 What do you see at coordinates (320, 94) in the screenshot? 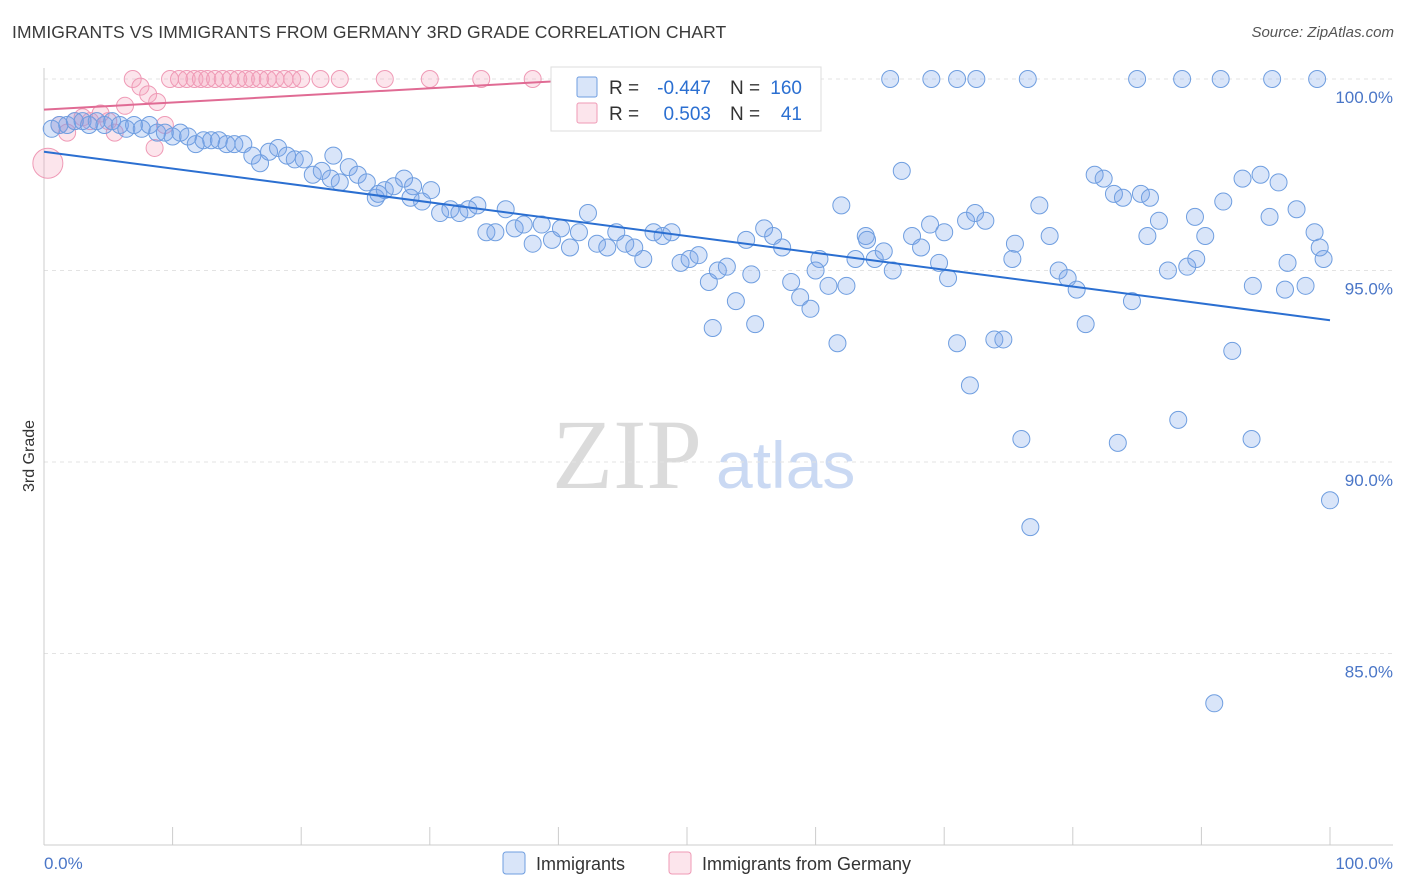
I see `germany-trend-line` at bounding box center [320, 94].